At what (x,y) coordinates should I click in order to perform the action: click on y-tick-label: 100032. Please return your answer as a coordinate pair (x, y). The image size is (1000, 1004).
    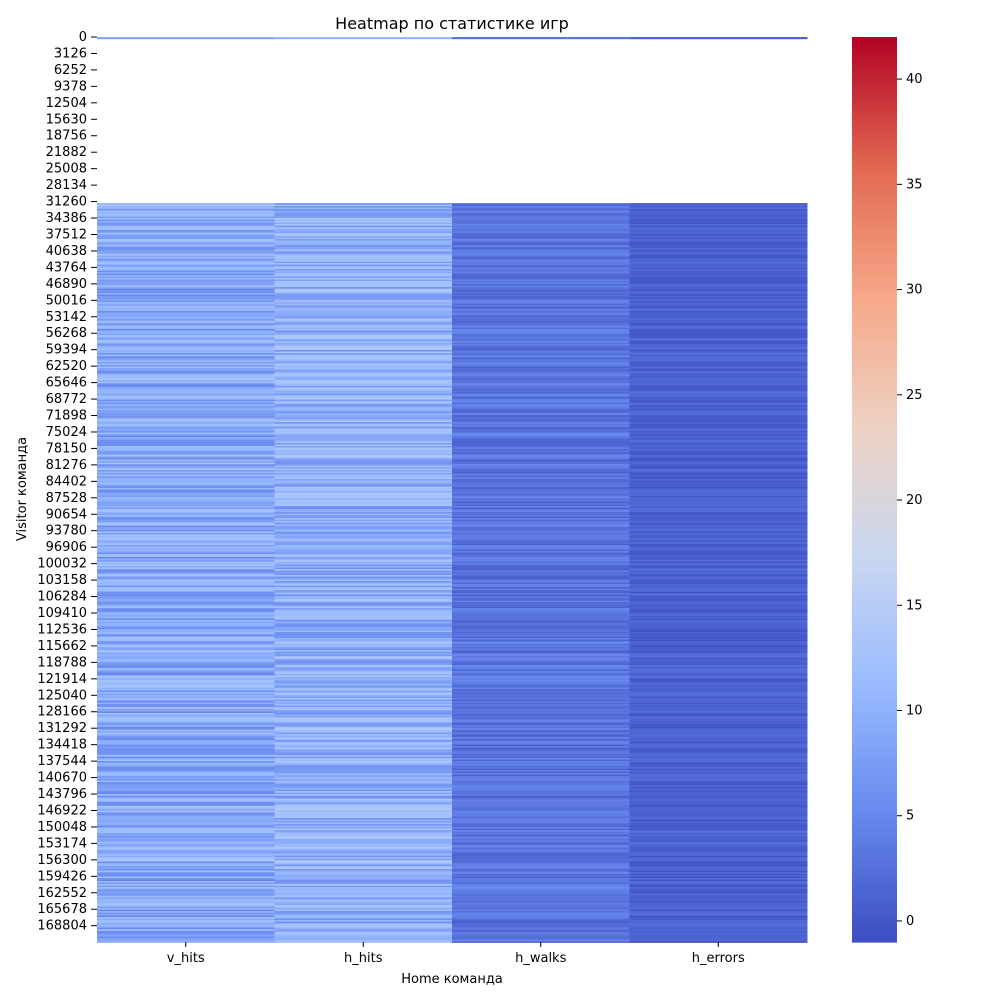
    Looking at the image, I should click on (62, 564).